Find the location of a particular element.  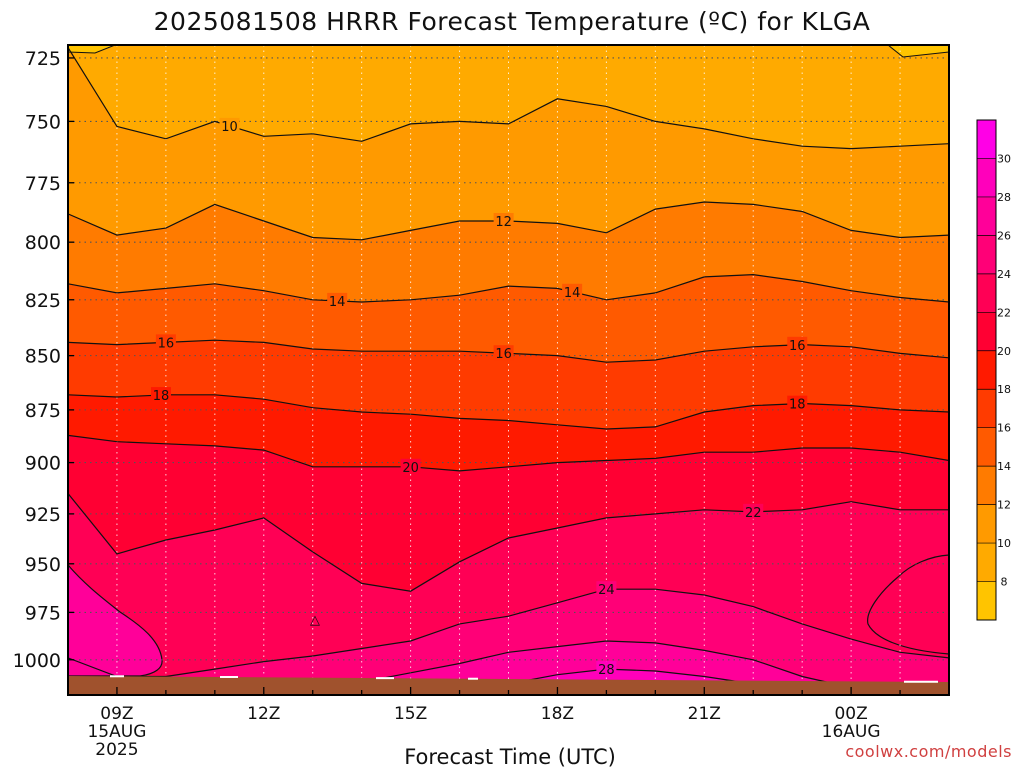

band-22-right is located at coordinates (908, 604).